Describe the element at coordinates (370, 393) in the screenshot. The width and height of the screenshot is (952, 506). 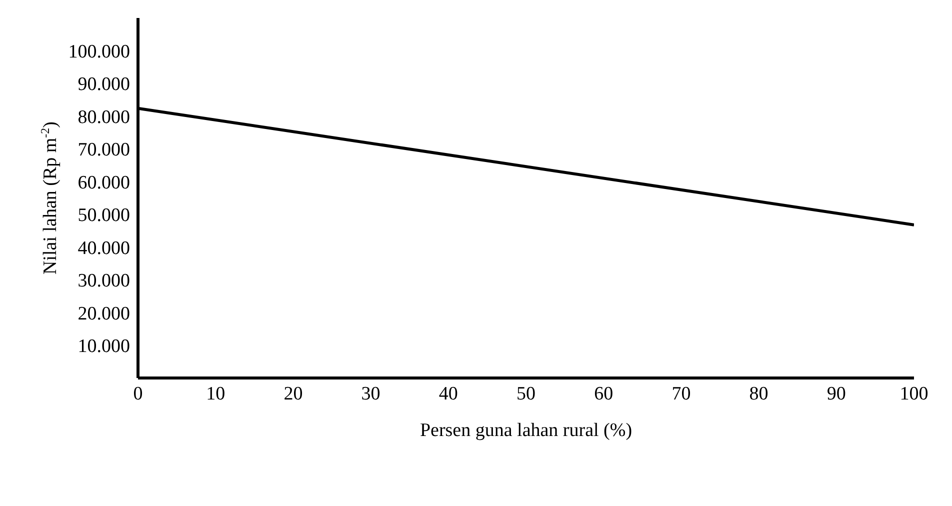
I see `x-tick-label: 30` at that location.